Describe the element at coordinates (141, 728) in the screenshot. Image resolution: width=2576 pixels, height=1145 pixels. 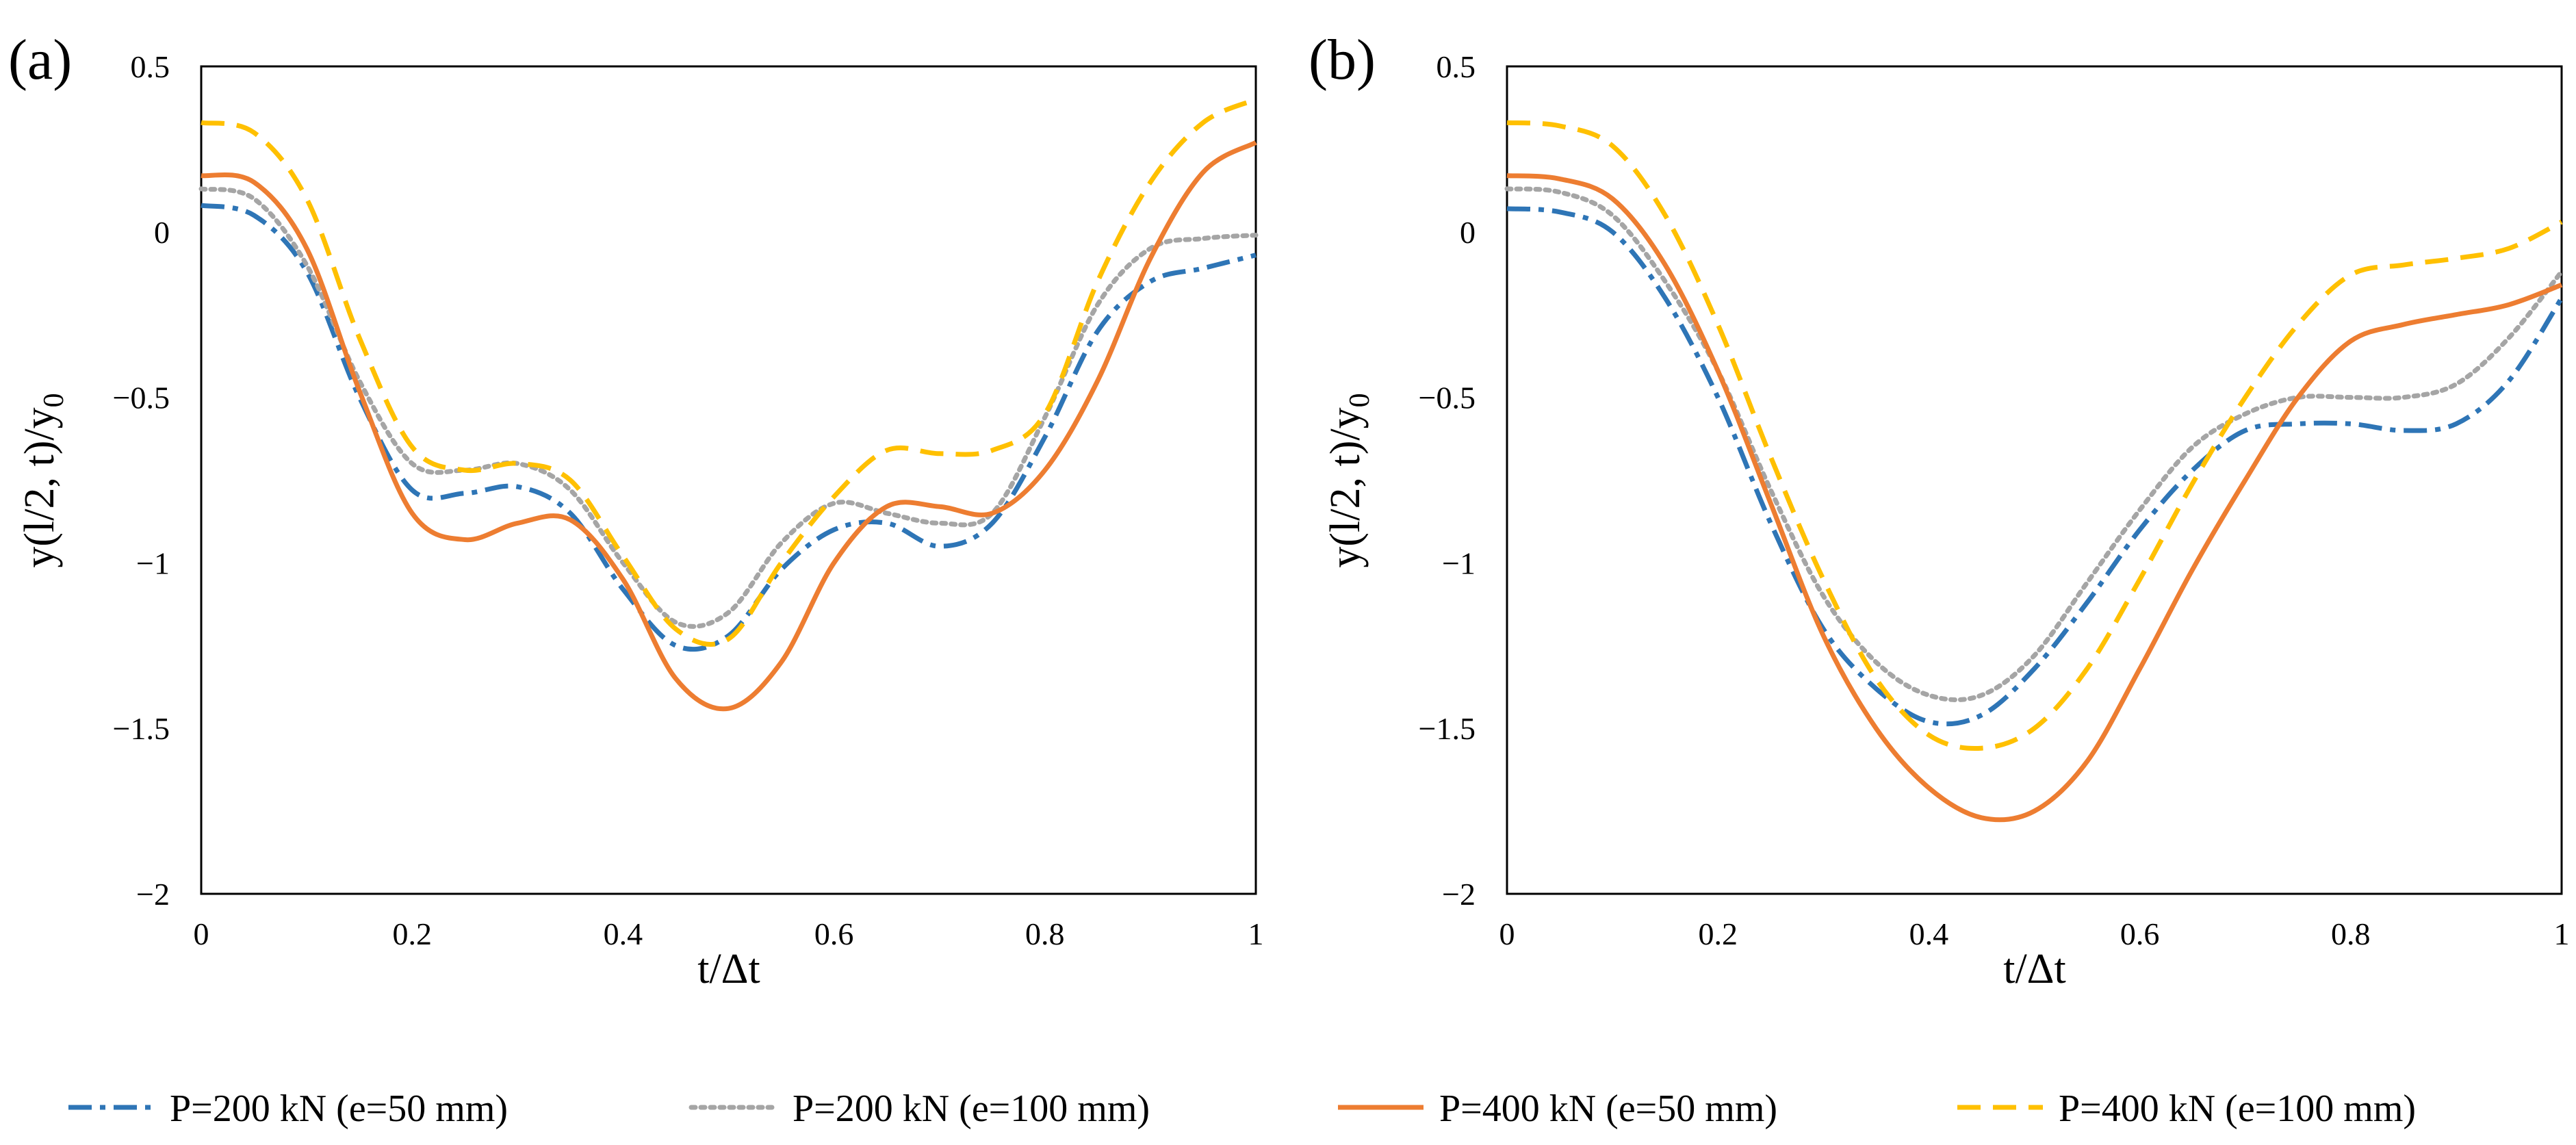
I see `panel-a-y-tick-label: −1.5` at that location.